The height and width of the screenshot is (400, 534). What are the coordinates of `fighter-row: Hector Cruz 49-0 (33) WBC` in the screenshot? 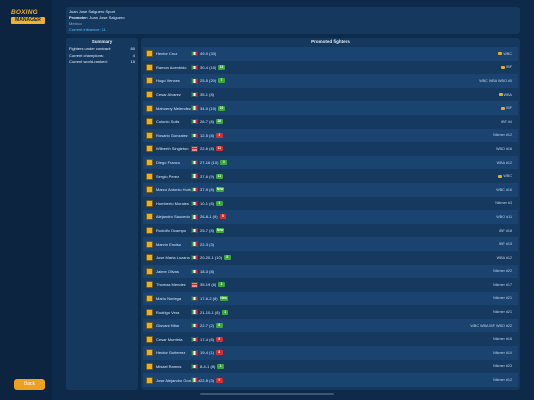 It's located at (330, 54).